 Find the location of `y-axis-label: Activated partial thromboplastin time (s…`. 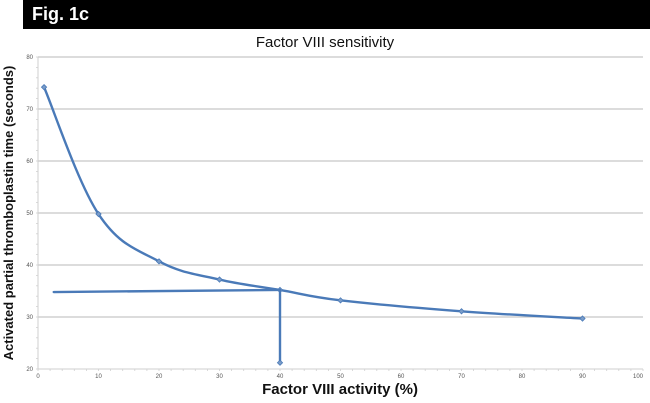

y-axis-label: Activated partial thromboplastin time (s… is located at coordinates (8, 213).